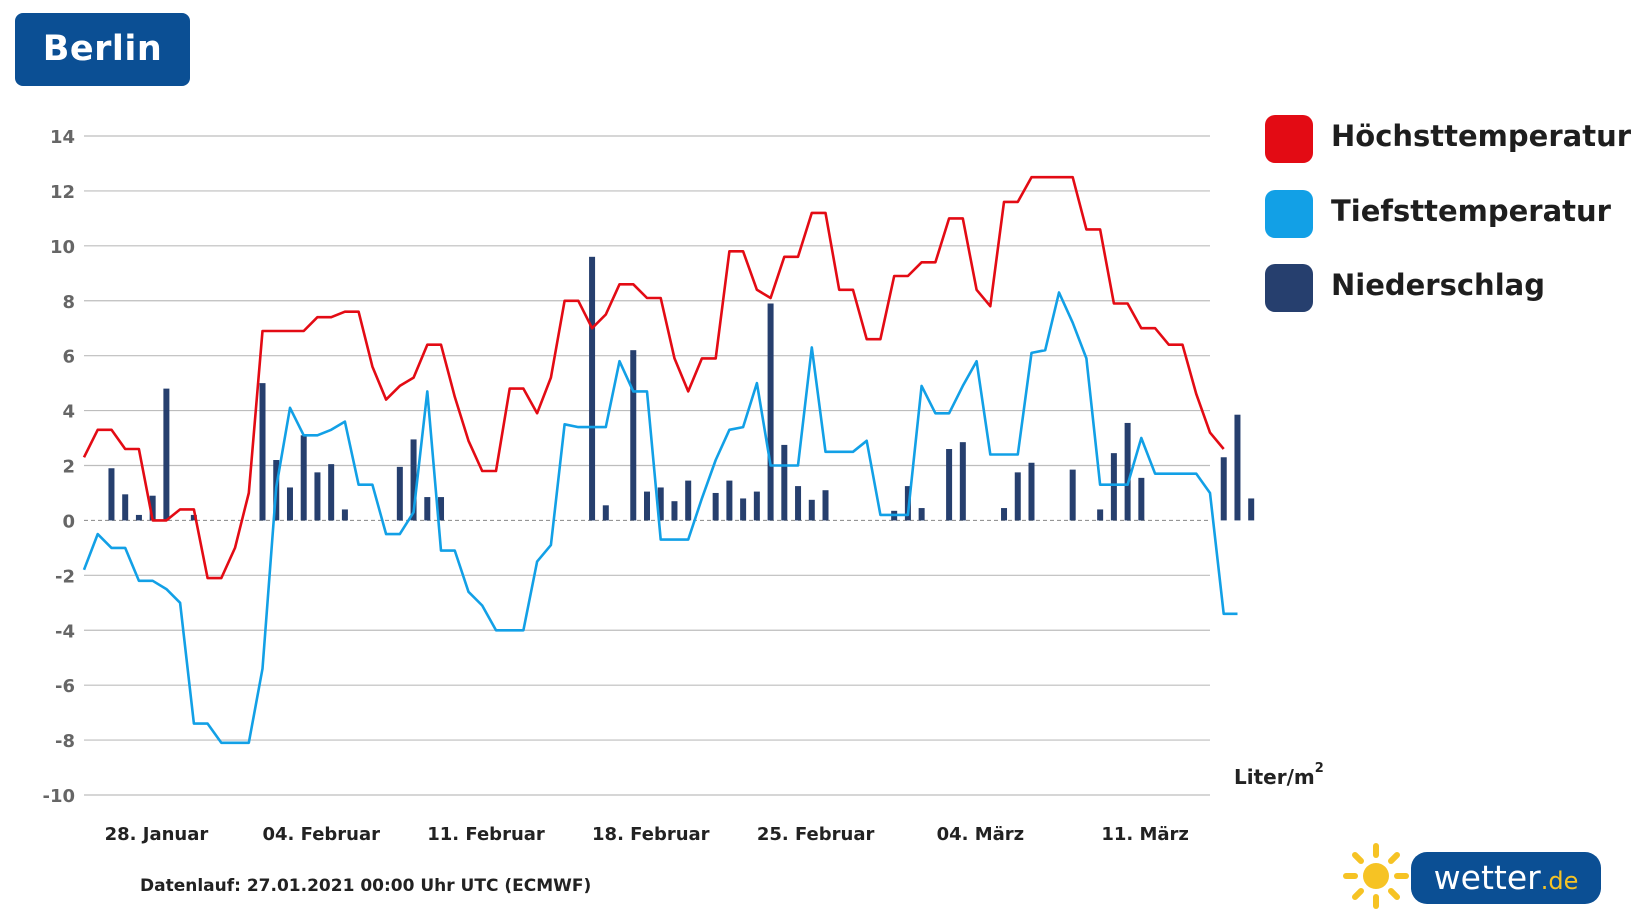  What do you see at coordinates (102, 49) in the screenshot?
I see `page-title: Berlin` at bounding box center [102, 49].